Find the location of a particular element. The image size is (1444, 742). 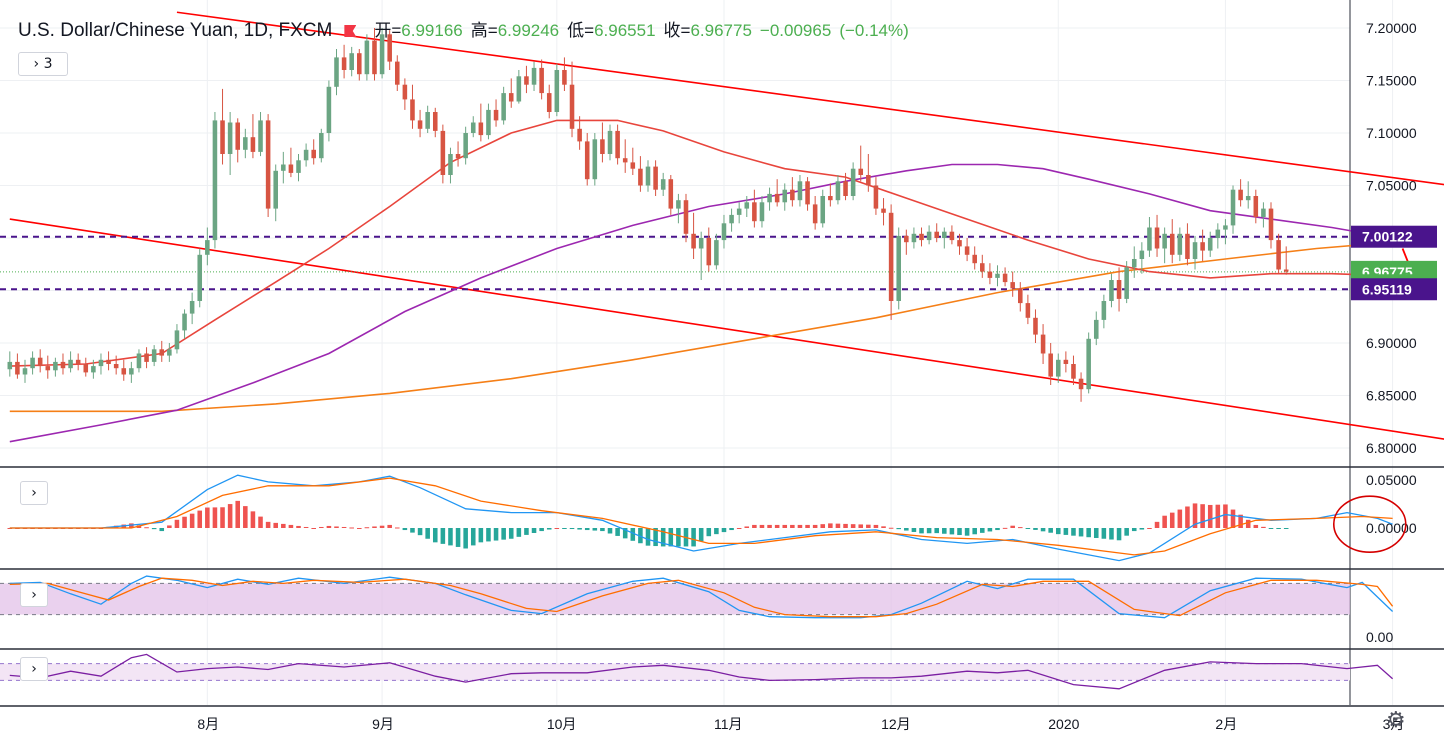

stoch-k-line is located at coordinates (701, 597).